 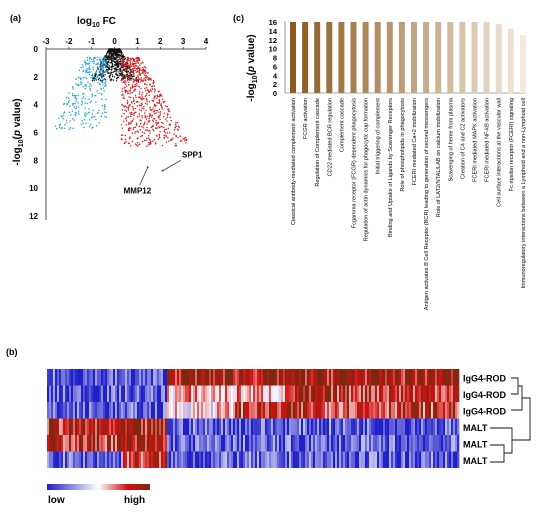 What do you see at coordinates (253, 418) in the screenshot?
I see `heatmap-grid` at bounding box center [253, 418].